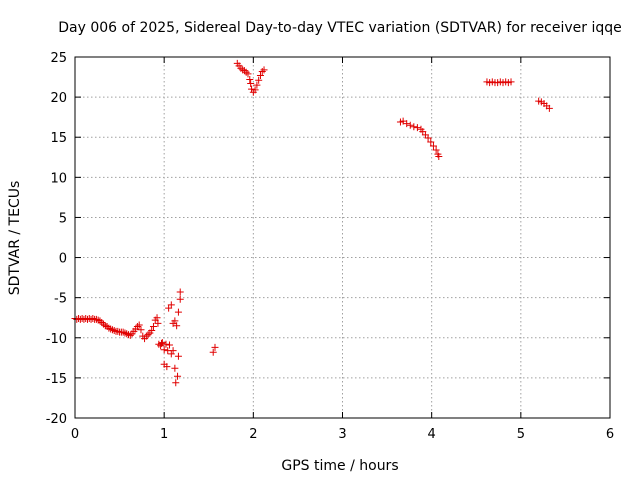  What do you see at coordinates (56, 379) in the screenshot?
I see `y-tick-label: -15` at bounding box center [56, 379].